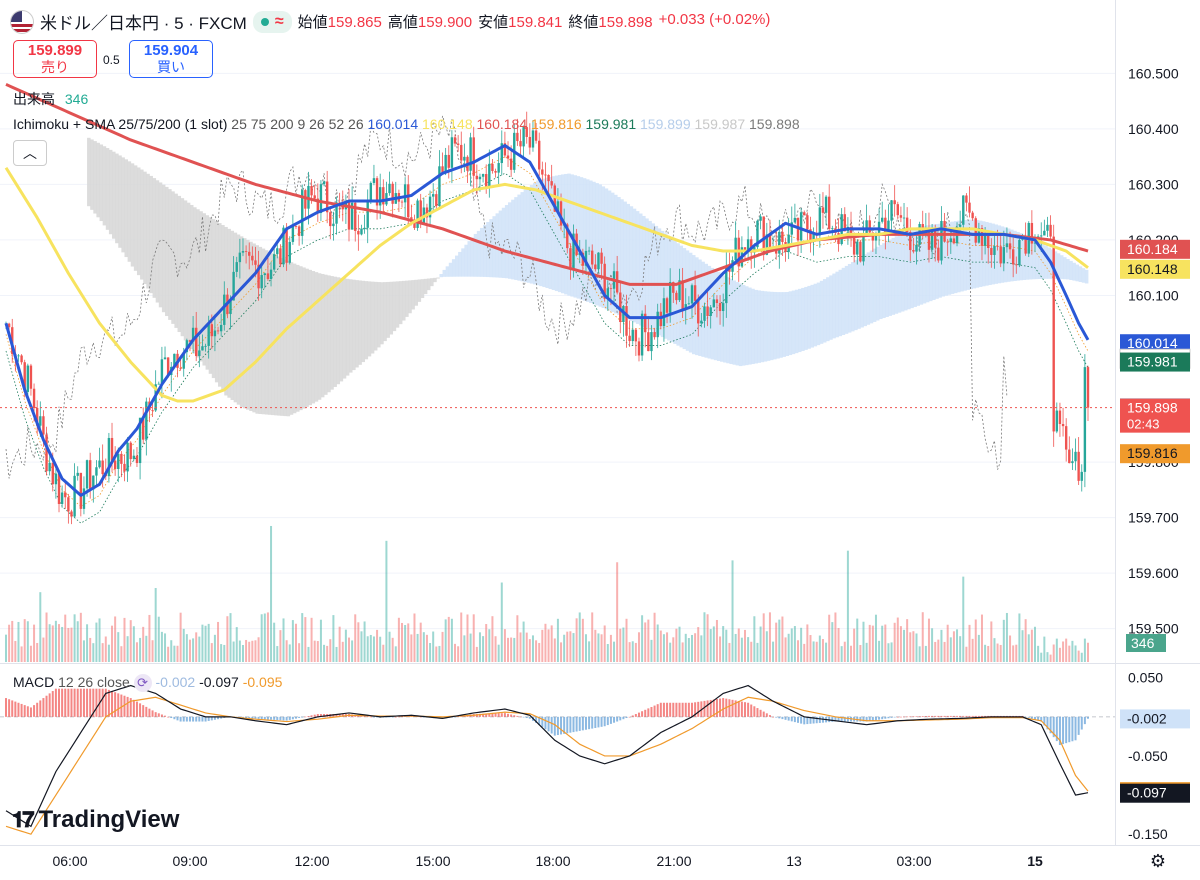 Image resolution: width=1200 pixels, height=880 pixels. I want to click on price-tag-label: 159.981, so click(1152, 362).